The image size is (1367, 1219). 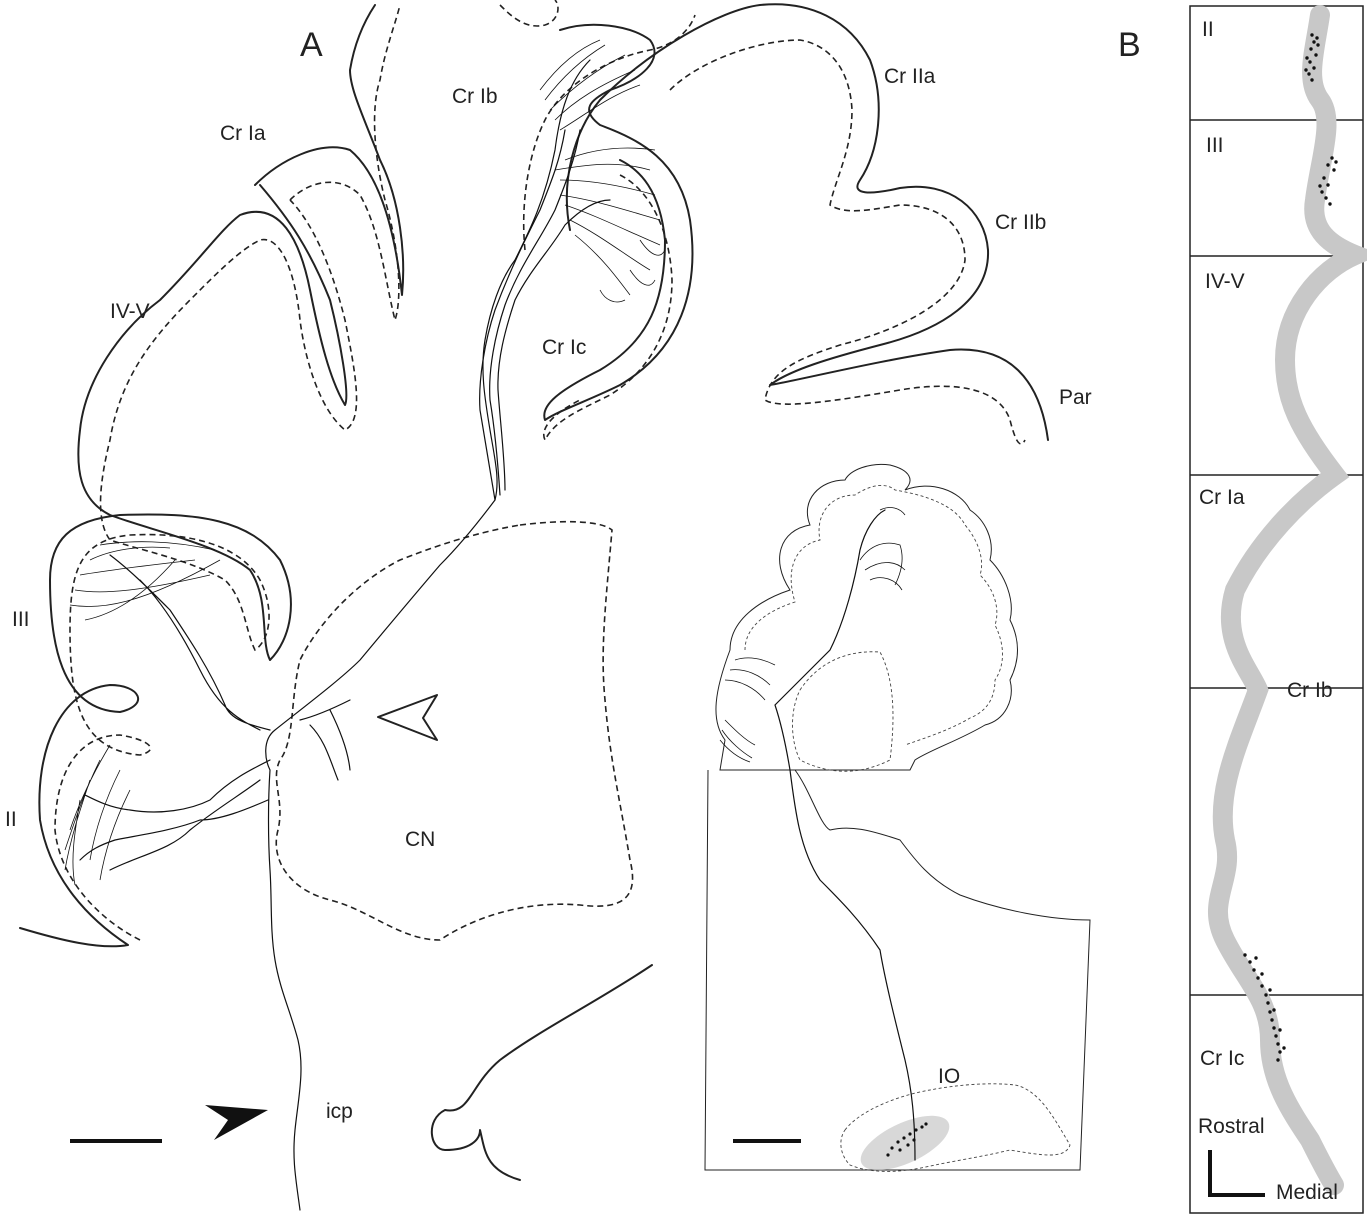 I want to click on panel-b-dots-cr-ic, so click(x=1264, y=1007).